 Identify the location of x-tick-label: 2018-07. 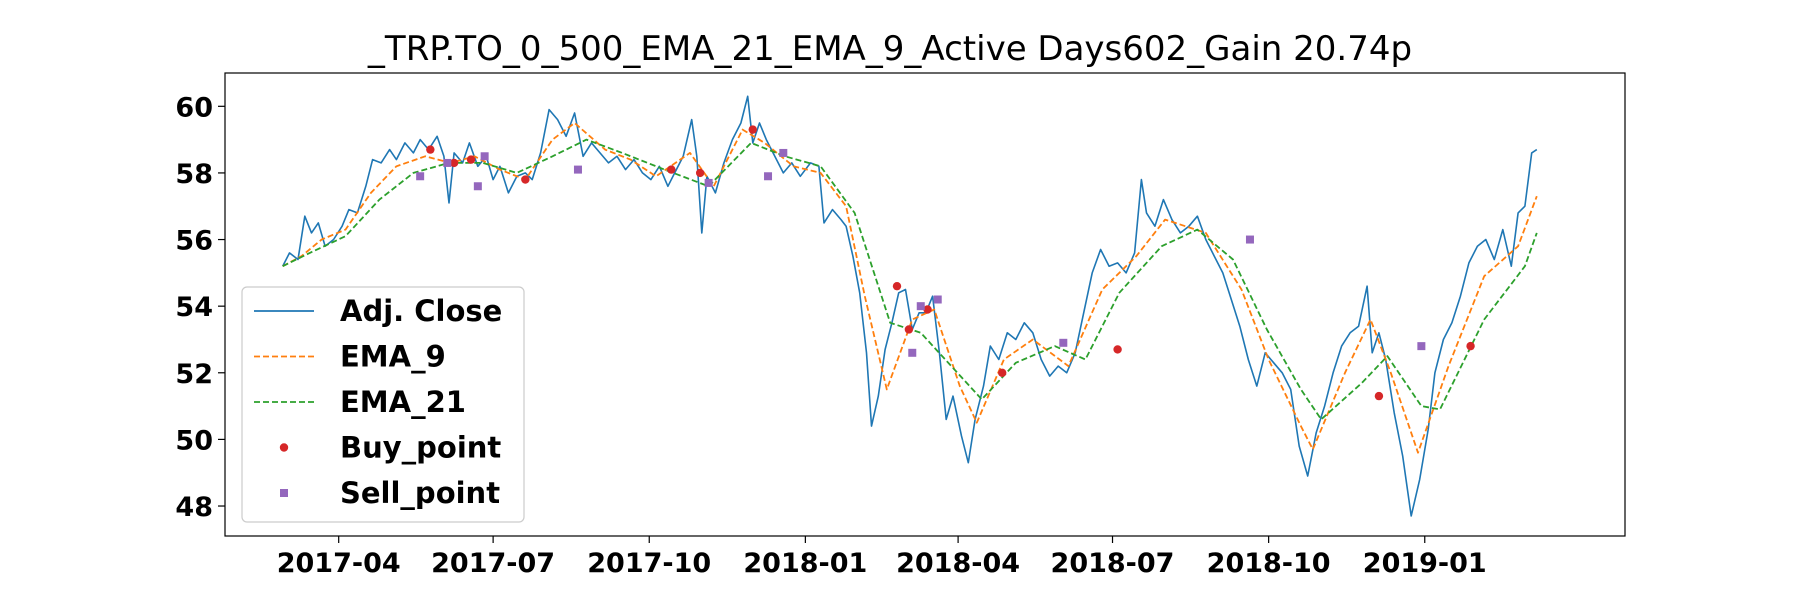
(1113, 563).